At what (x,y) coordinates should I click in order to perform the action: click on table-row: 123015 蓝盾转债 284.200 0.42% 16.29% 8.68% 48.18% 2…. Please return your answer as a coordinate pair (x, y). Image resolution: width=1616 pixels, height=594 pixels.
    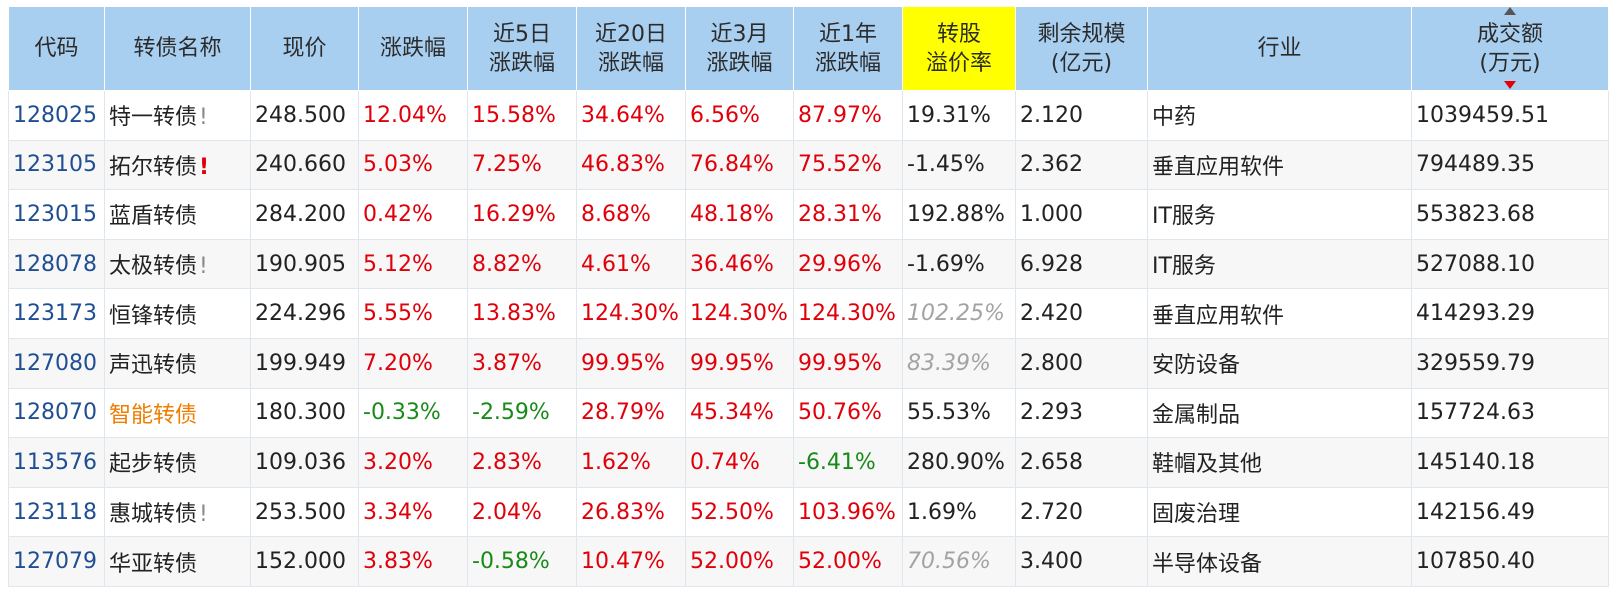
    Looking at the image, I should click on (808, 214).